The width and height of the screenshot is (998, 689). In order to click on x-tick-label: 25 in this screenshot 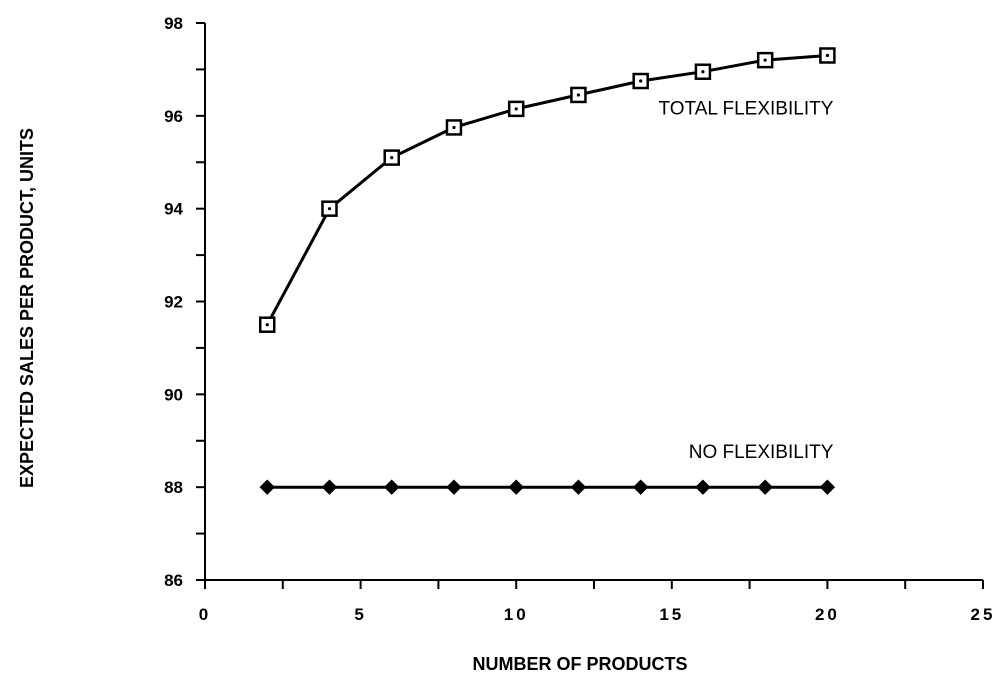, I will do `click(983, 614)`.